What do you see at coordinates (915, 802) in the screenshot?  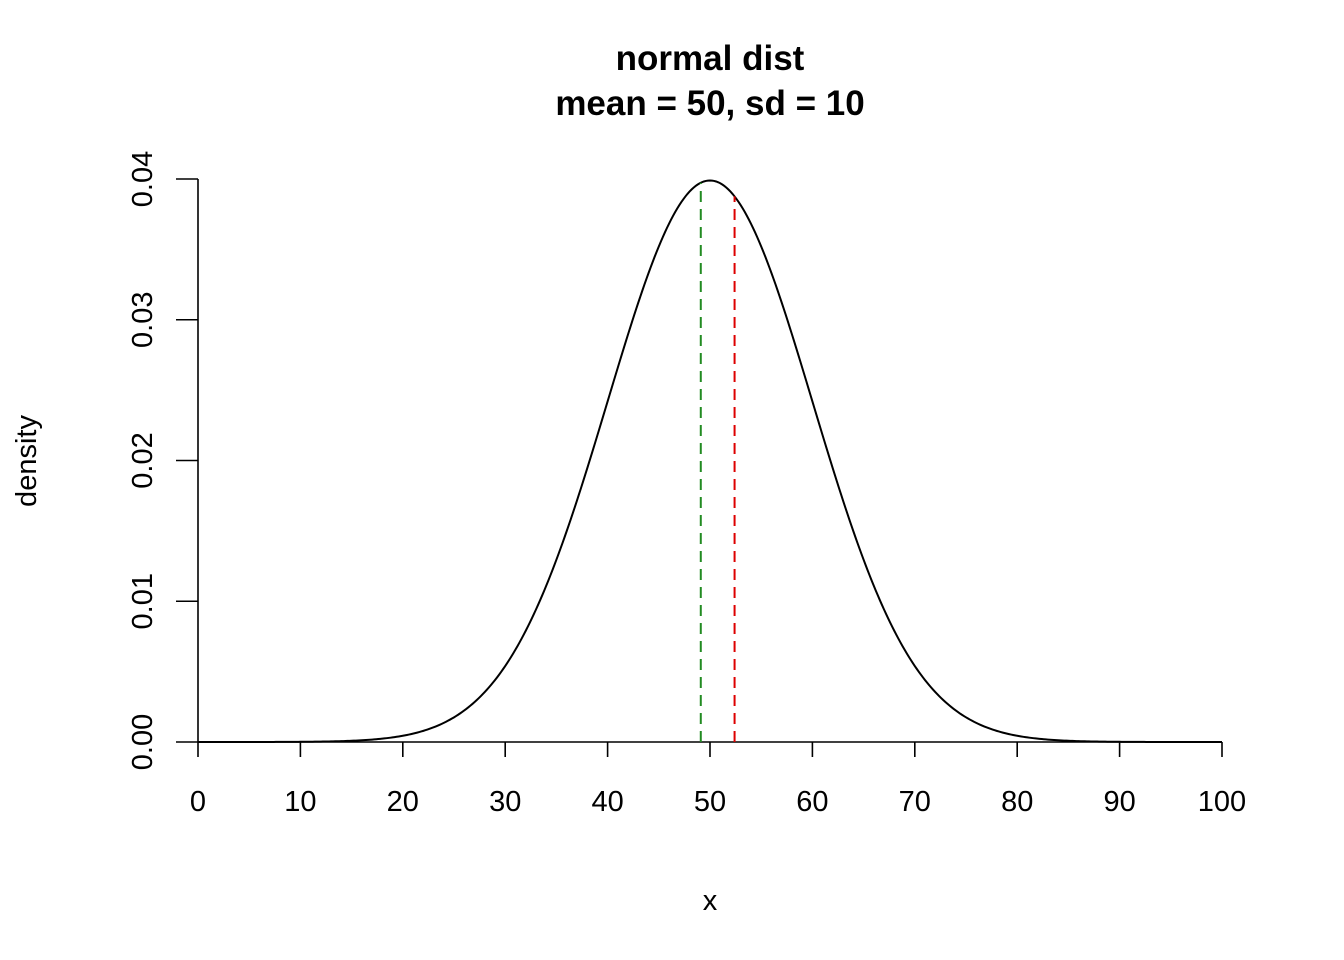 I see `x-tick-label: 70` at bounding box center [915, 802].